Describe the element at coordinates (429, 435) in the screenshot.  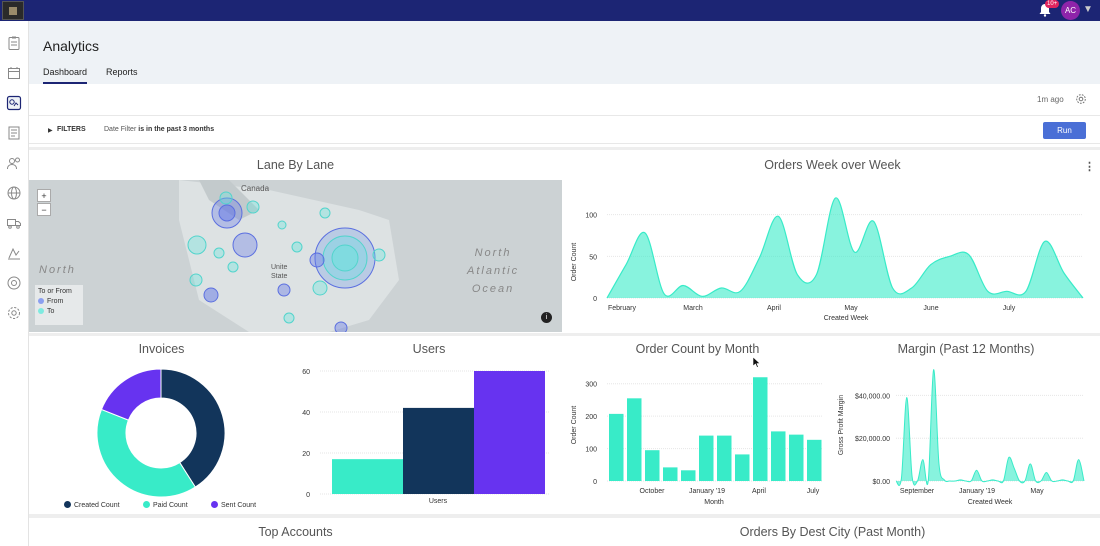
I see `users-bar-chart: 0 20 40 60 Users` at that location.